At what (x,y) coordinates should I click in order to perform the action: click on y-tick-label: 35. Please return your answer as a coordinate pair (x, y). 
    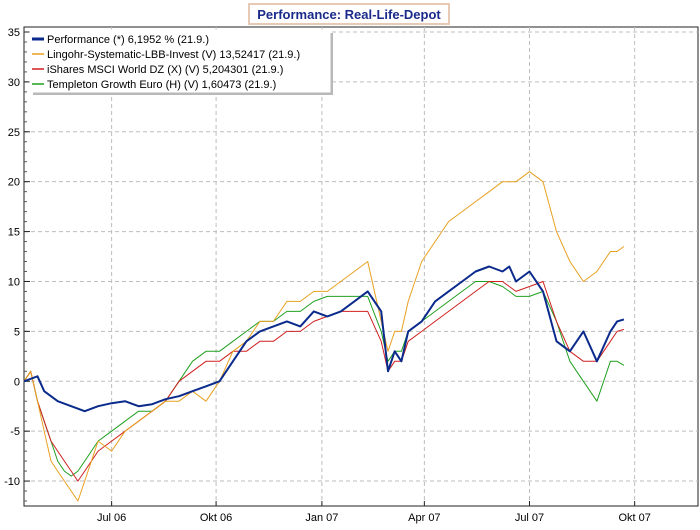
    Looking at the image, I should click on (14, 33).